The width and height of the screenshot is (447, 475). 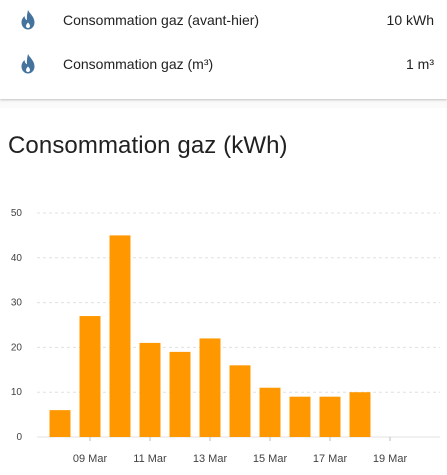 What do you see at coordinates (17, 213) in the screenshot?
I see `y-tick-label: 50` at bounding box center [17, 213].